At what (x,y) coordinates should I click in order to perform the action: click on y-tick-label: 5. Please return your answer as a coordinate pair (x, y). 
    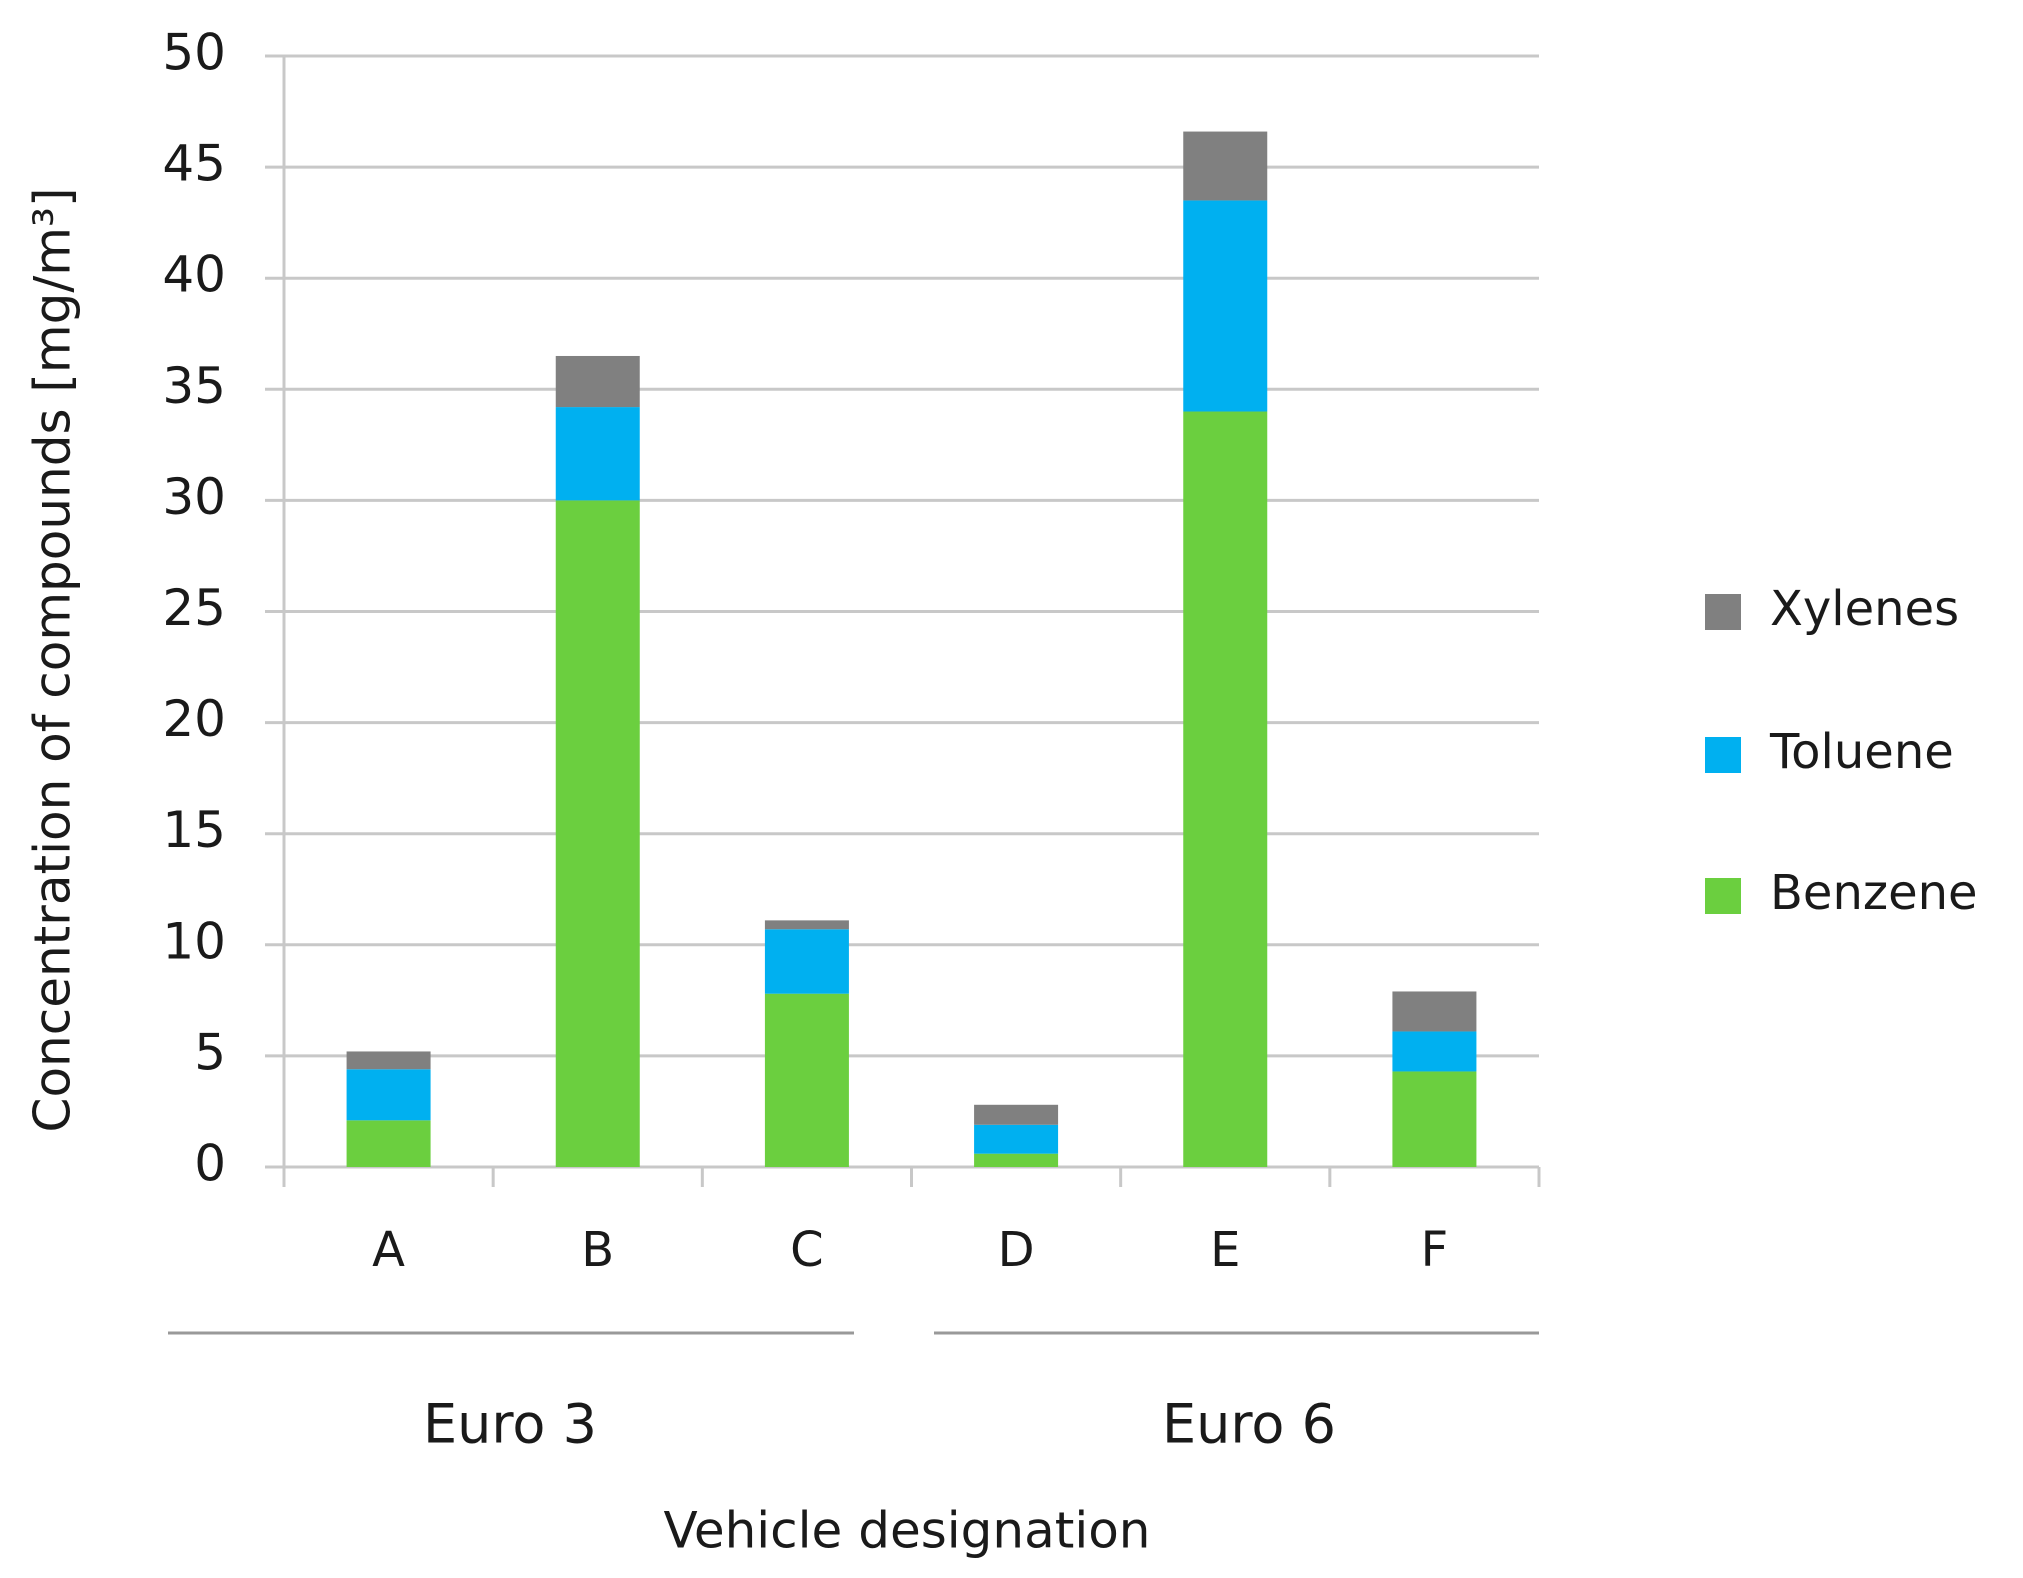
    Looking at the image, I should click on (210, 1052).